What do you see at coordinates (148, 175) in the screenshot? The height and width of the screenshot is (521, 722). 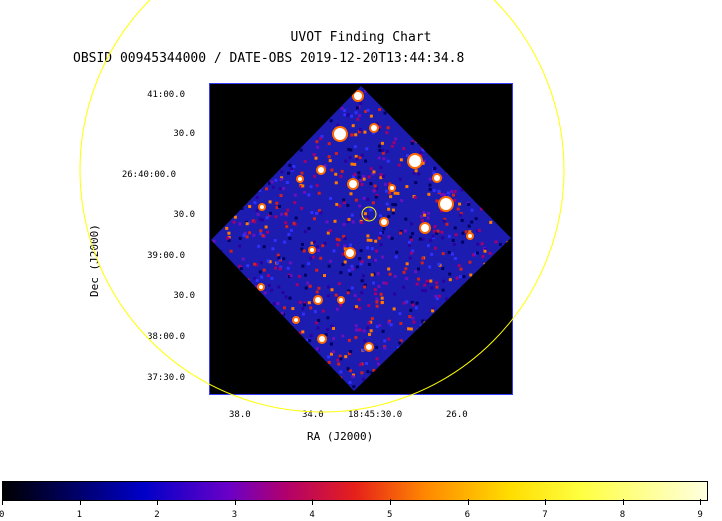 I see `y-tick-label: 26:40:00.0` at bounding box center [148, 175].